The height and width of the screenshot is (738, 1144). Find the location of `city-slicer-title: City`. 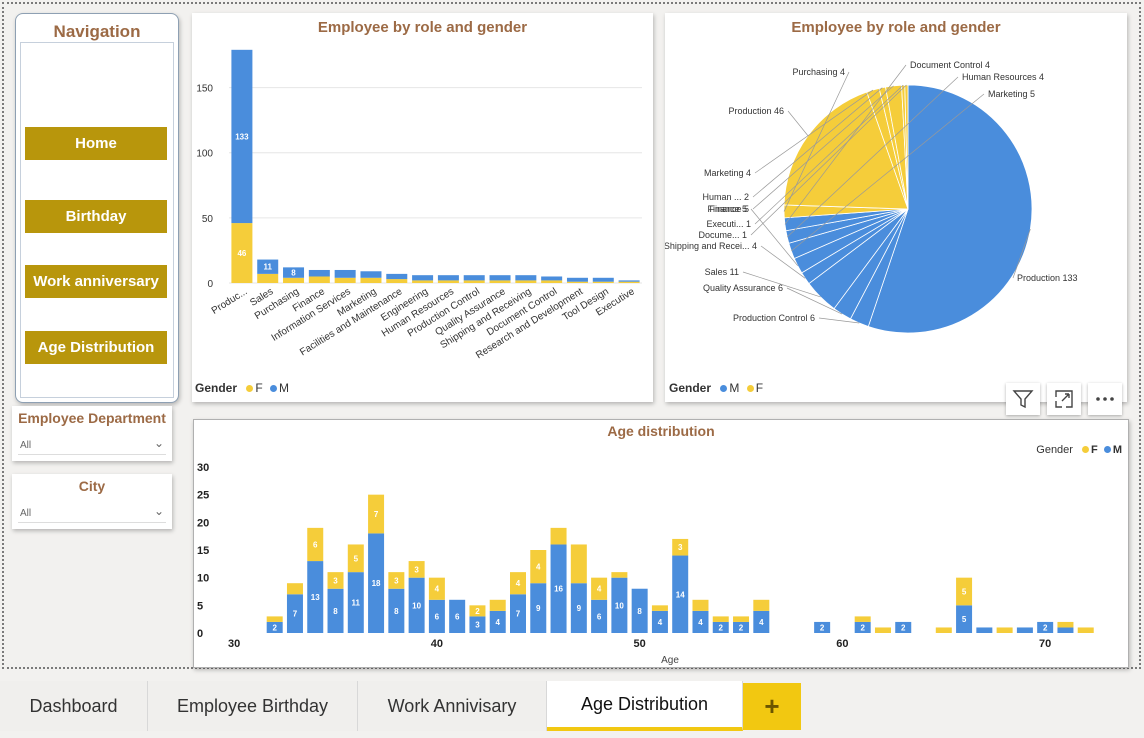

city-slicer-title: City is located at coordinates (92, 486).